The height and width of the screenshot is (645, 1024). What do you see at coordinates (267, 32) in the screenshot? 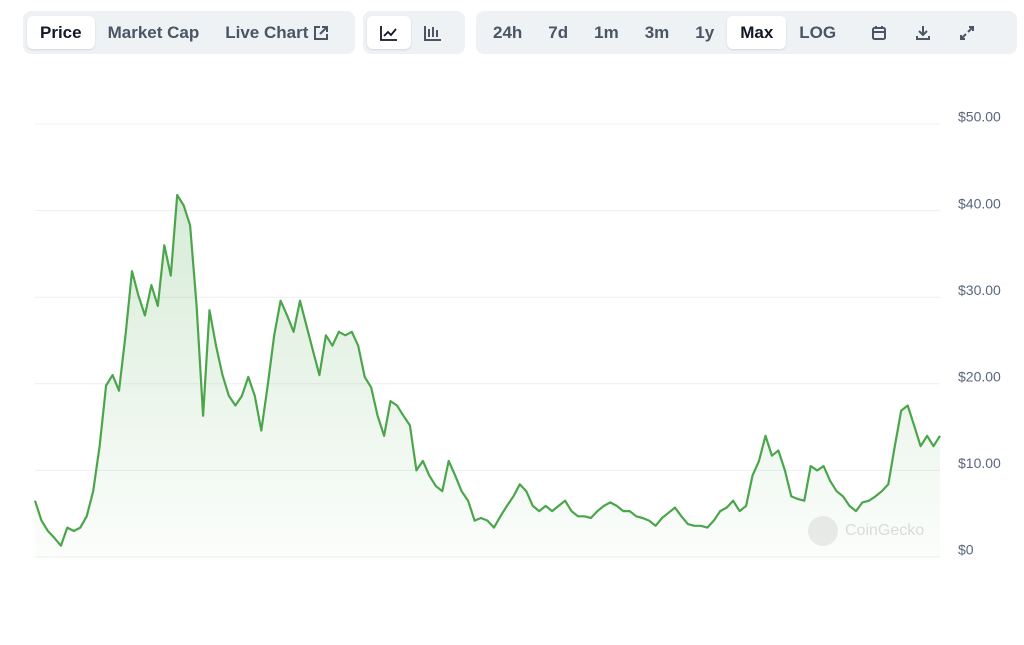
I see `tab-label: Live Chart` at bounding box center [267, 32].